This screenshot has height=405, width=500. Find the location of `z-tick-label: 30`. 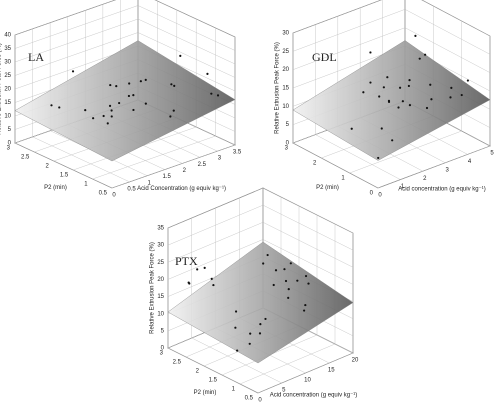

z-tick-label: 30 is located at coordinates (285, 34).